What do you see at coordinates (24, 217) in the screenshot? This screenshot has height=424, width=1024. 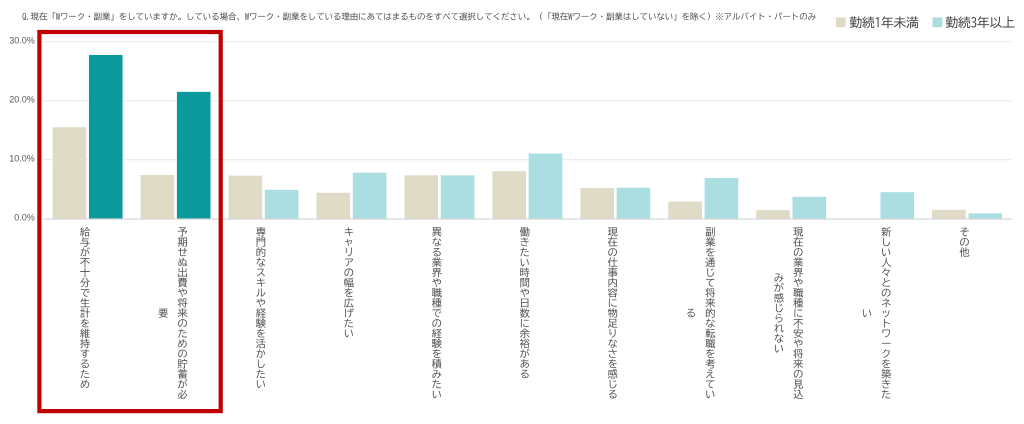 I see `svg-text: 0.0%` at bounding box center [24, 217].